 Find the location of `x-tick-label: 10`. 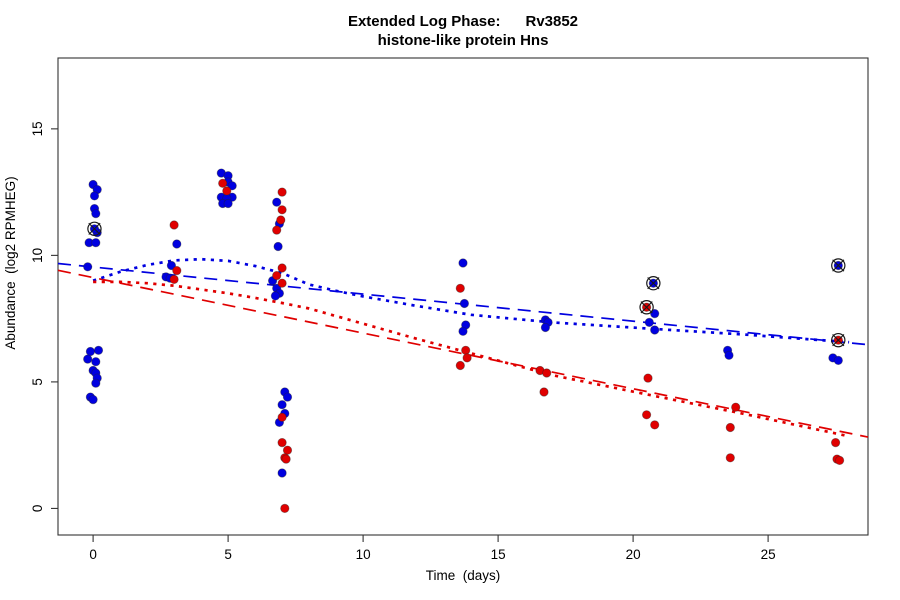

x-tick-label: 10 is located at coordinates (363, 554).